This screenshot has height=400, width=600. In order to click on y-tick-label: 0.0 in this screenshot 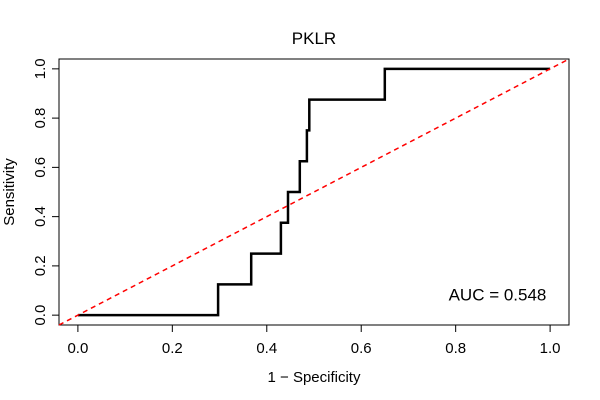, I will do `click(40, 315)`.